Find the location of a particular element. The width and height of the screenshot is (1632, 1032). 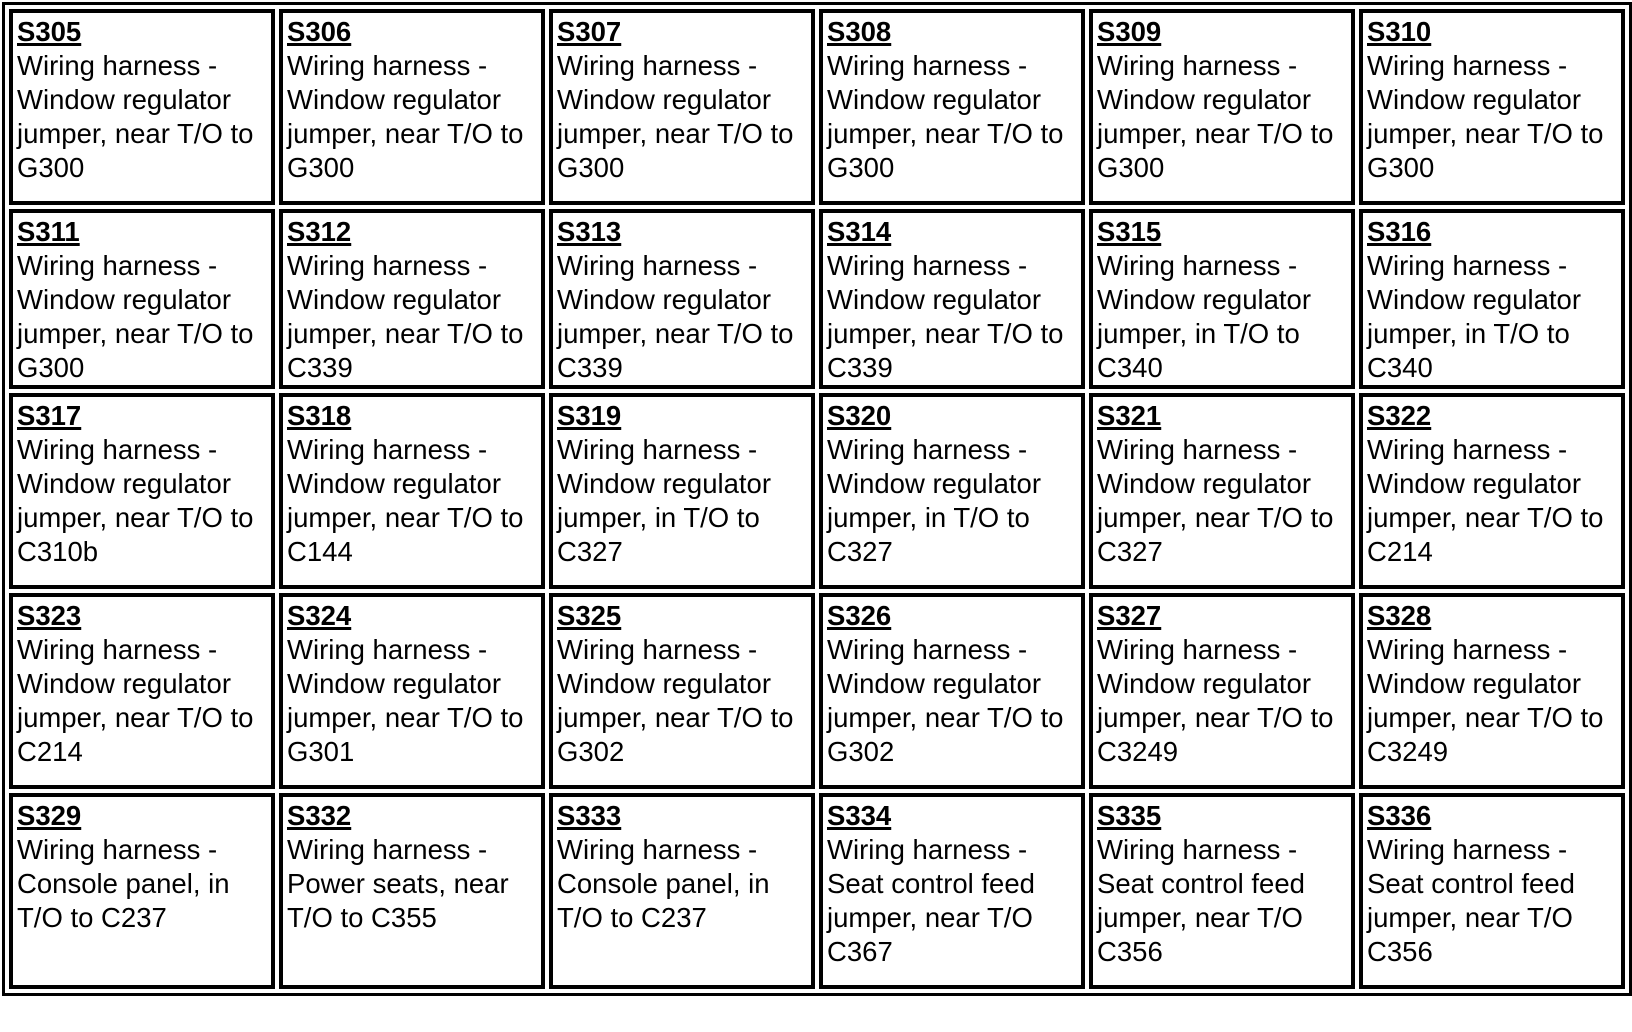

splice-code: S305 is located at coordinates (49, 31).